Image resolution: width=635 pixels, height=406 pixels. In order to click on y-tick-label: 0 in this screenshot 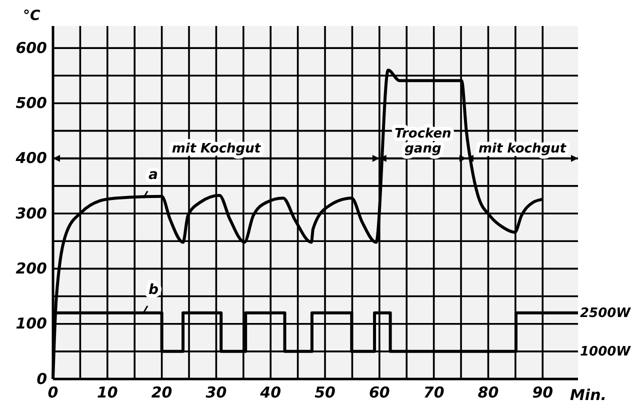, I will do `click(41, 379)`.